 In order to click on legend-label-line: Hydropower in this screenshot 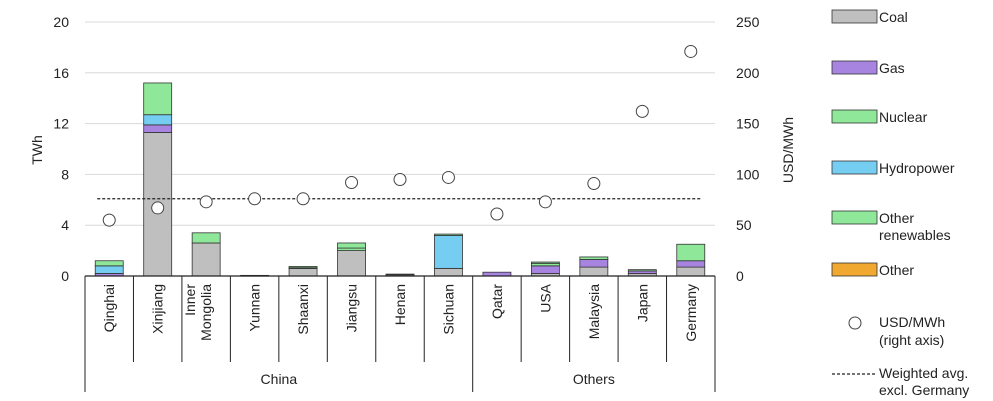, I will do `click(917, 168)`.